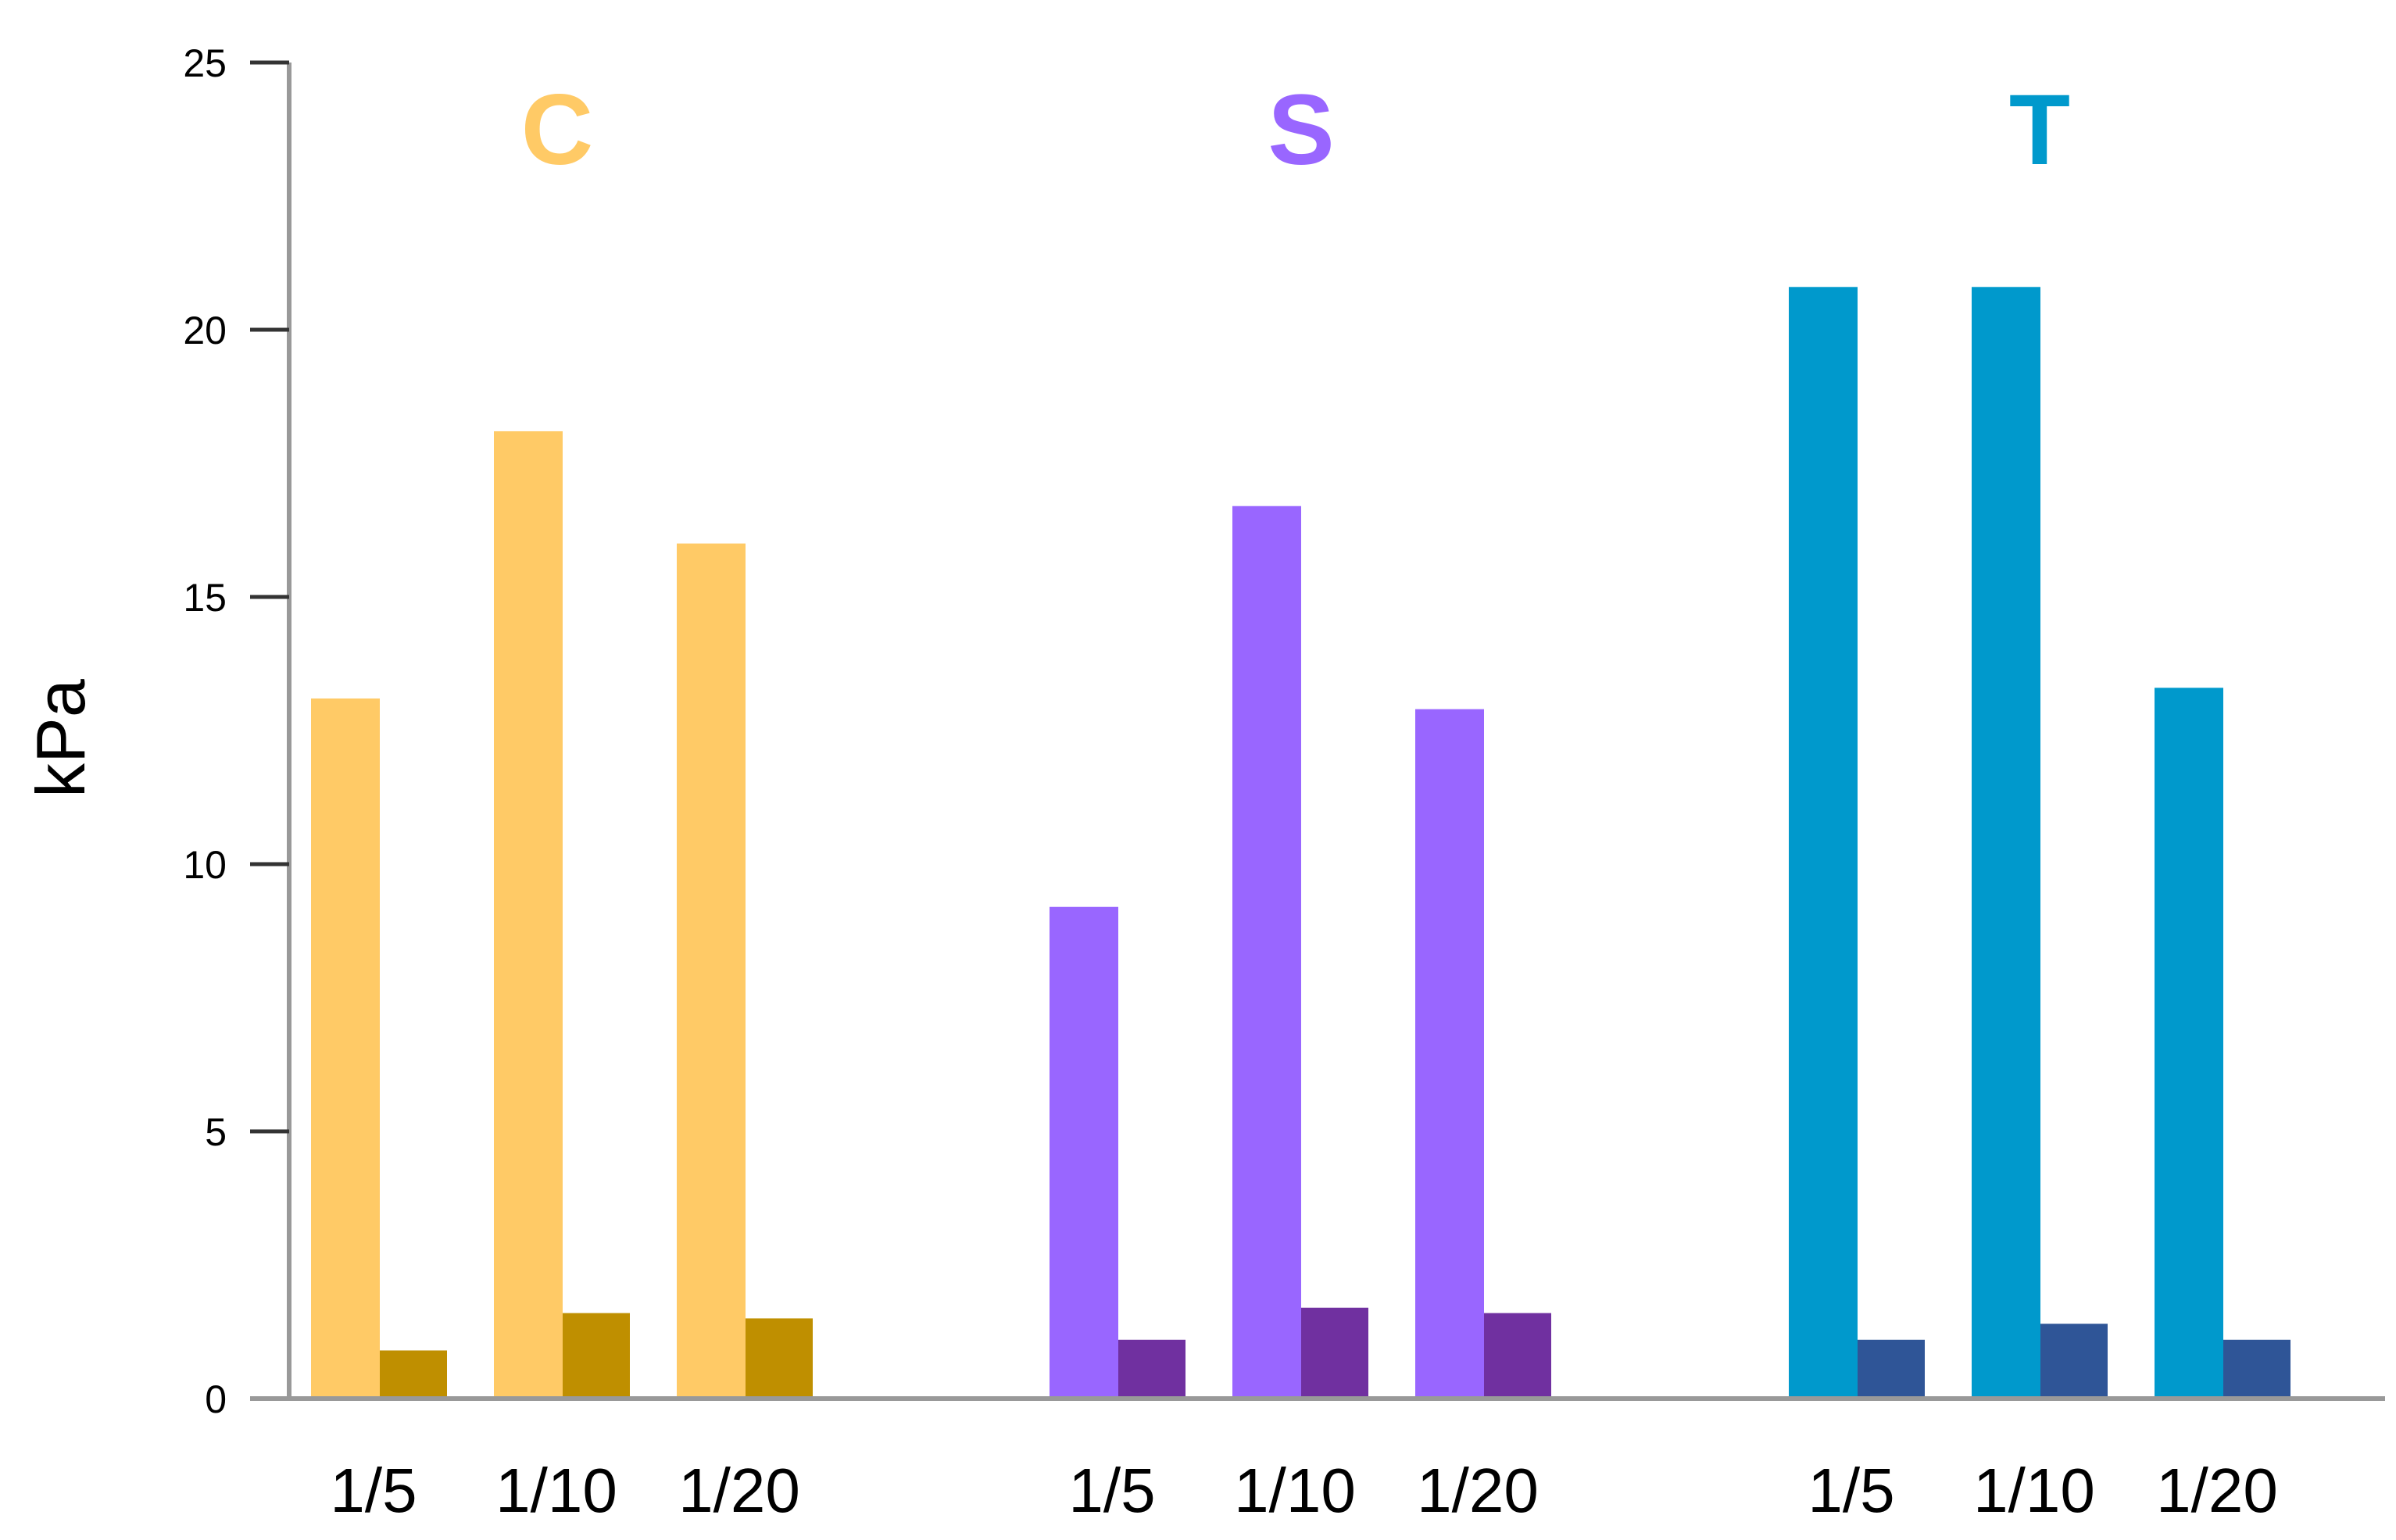 This screenshot has height=1540, width=2396. Describe the element at coordinates (1301, 130) in the screenshot. I see `group-title-s: S` at that location.